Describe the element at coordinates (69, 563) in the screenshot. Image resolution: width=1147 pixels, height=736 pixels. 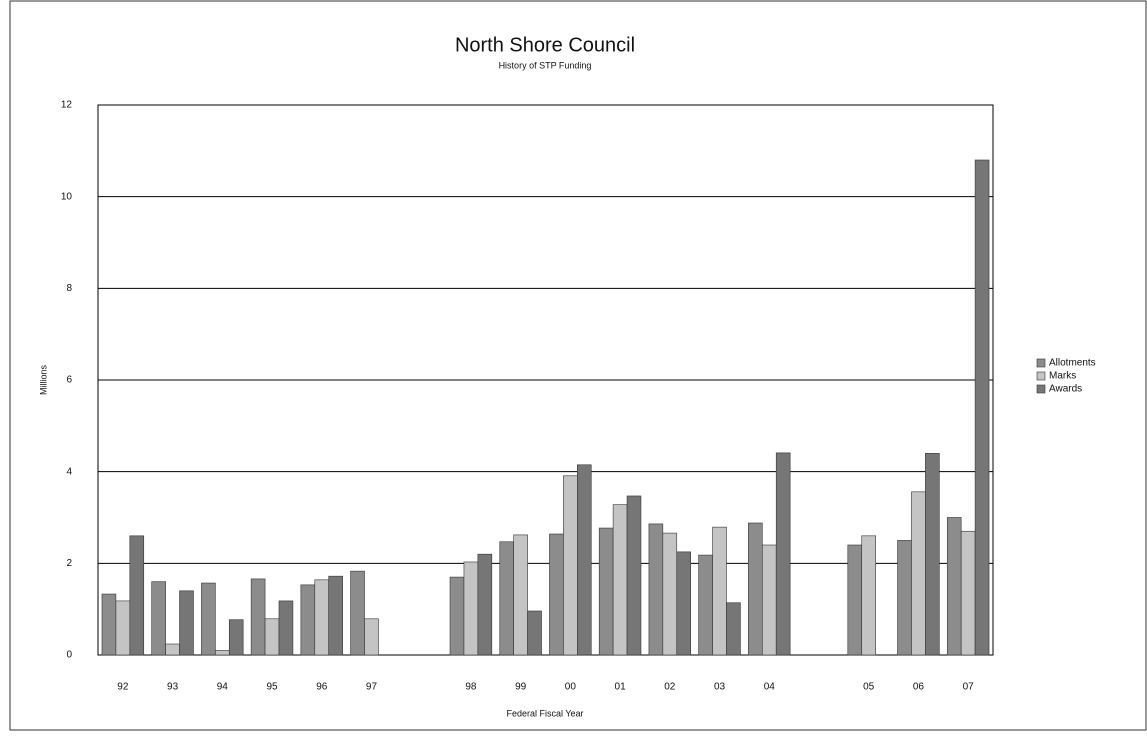
I see `y-tick-label: 2` at that location.